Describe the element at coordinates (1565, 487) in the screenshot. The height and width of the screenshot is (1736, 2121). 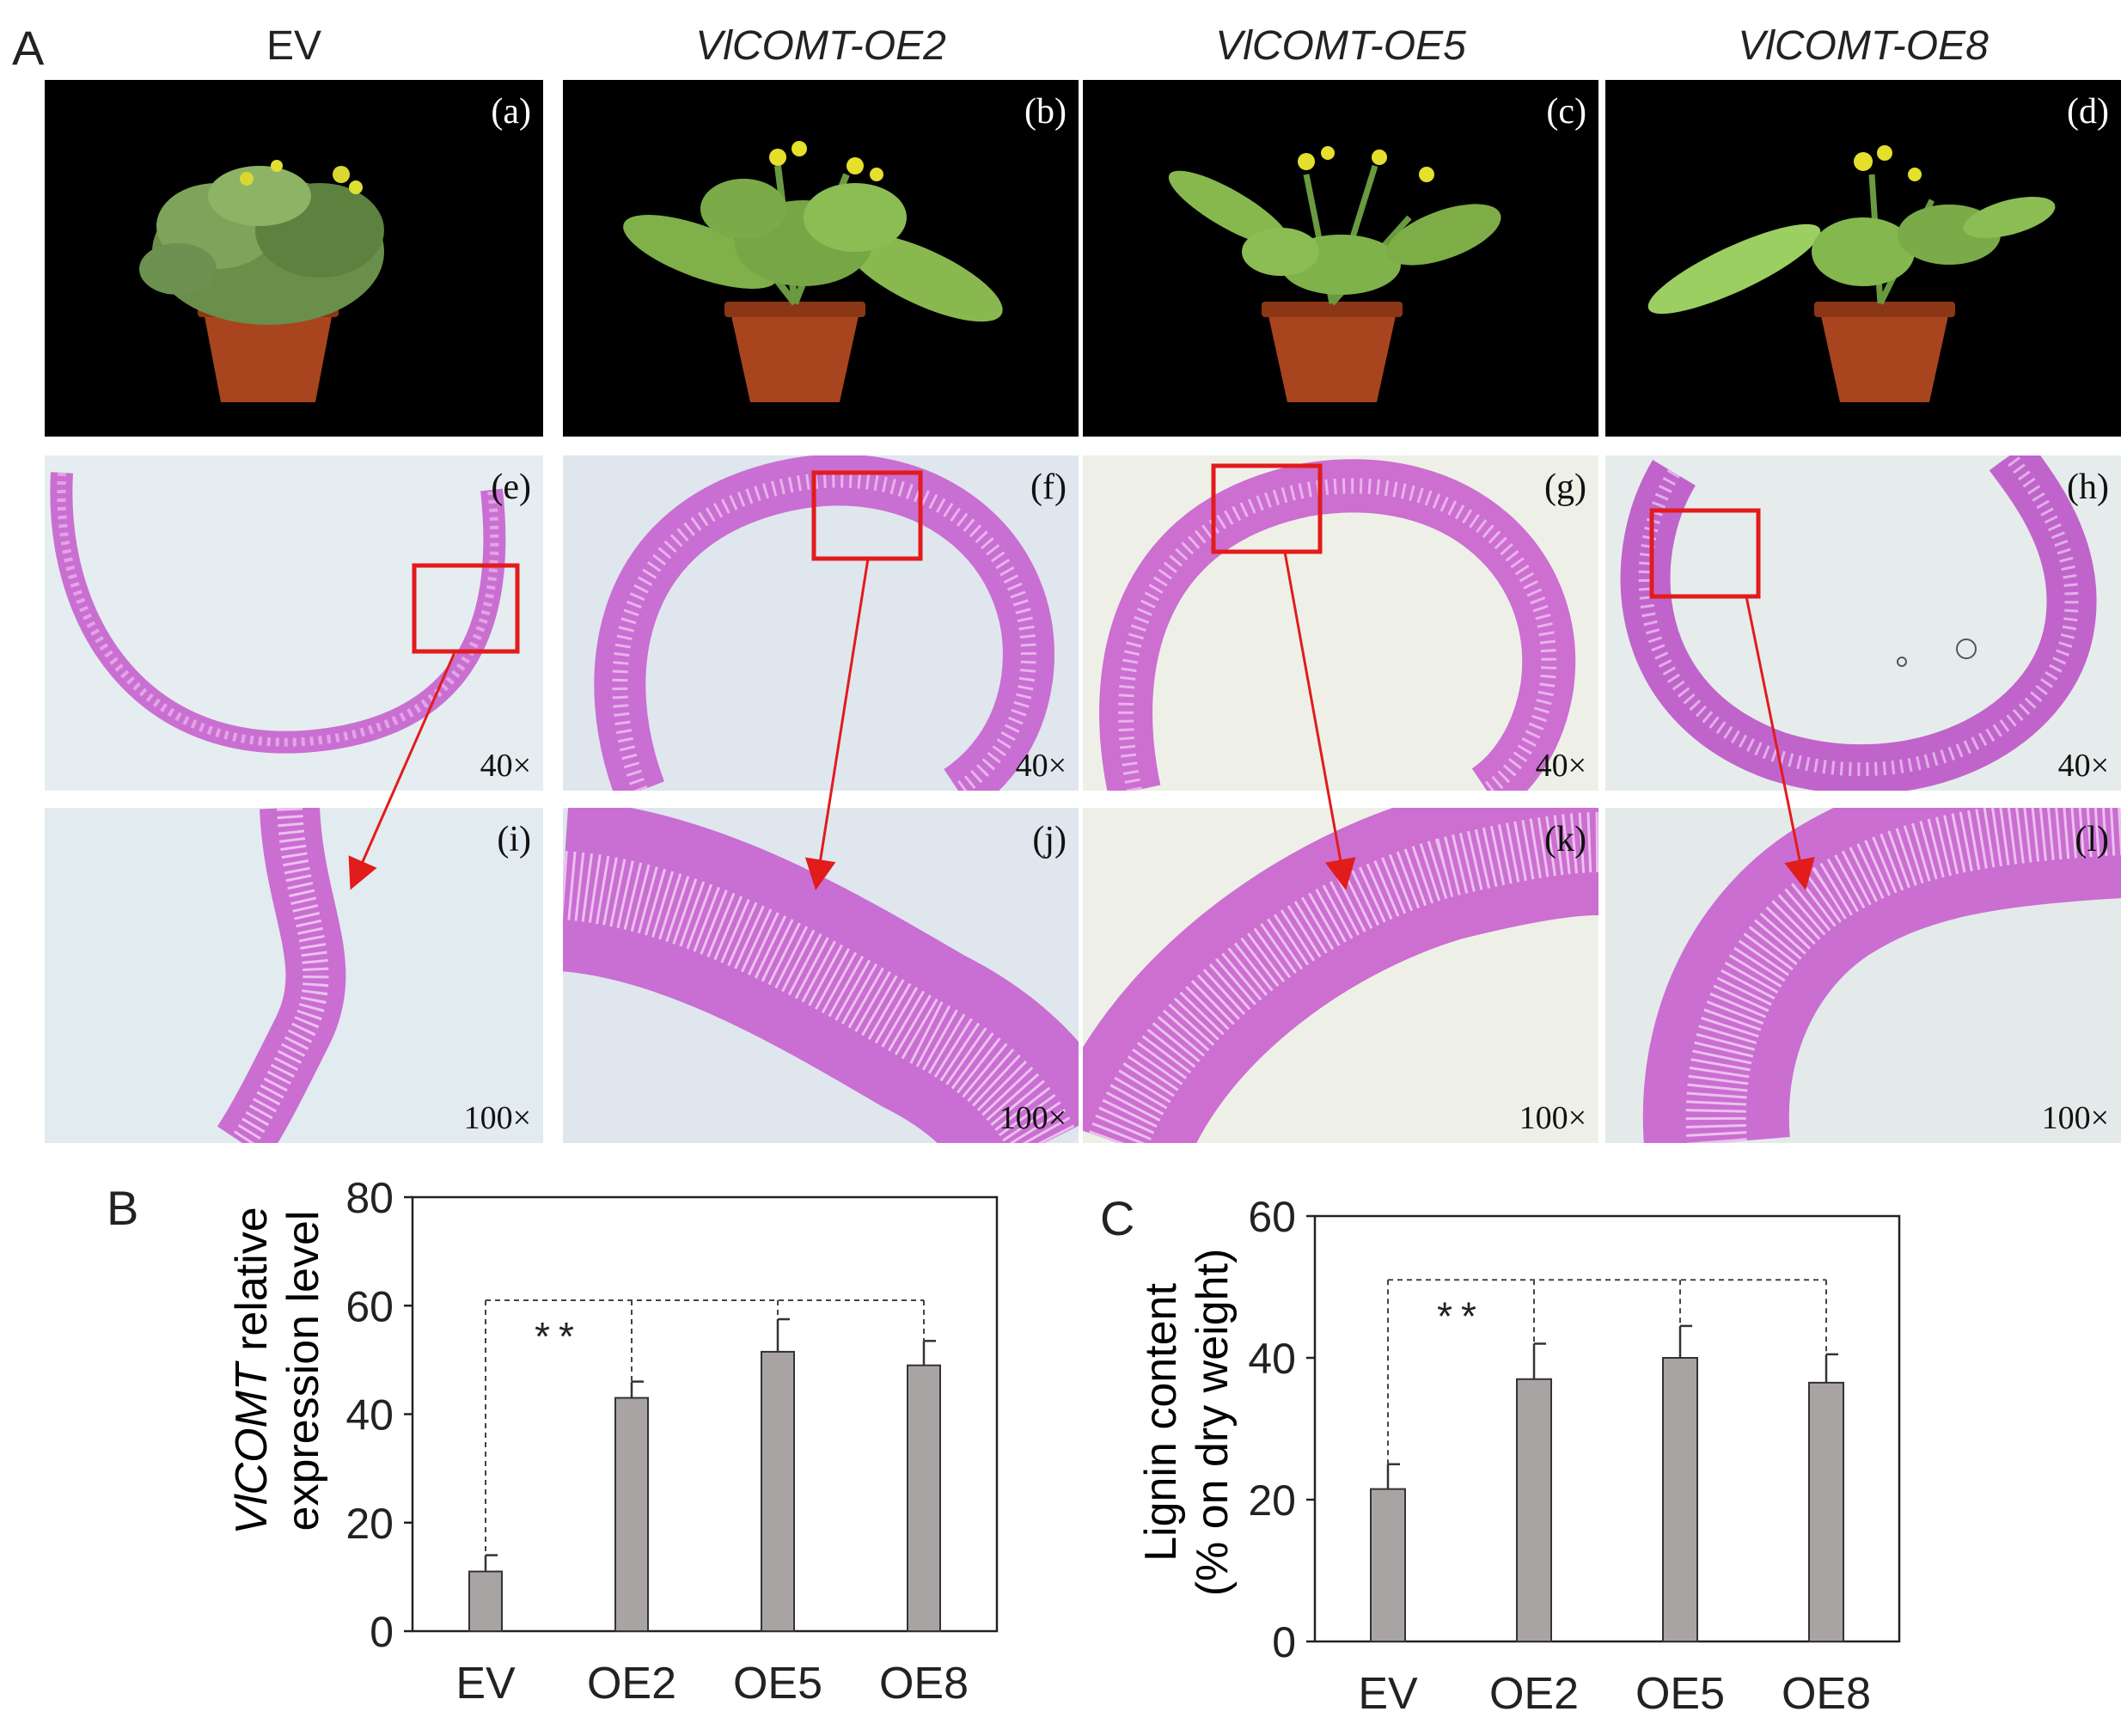
I see `subpanel-label: (g)` at that location.